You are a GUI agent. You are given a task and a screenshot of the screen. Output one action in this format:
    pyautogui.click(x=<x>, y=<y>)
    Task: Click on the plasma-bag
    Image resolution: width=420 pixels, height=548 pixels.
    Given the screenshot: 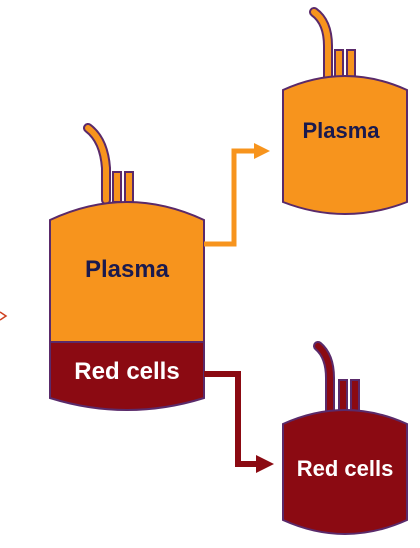 What is the action you would take?
    pyautogui.click(x=345, y=111)
    